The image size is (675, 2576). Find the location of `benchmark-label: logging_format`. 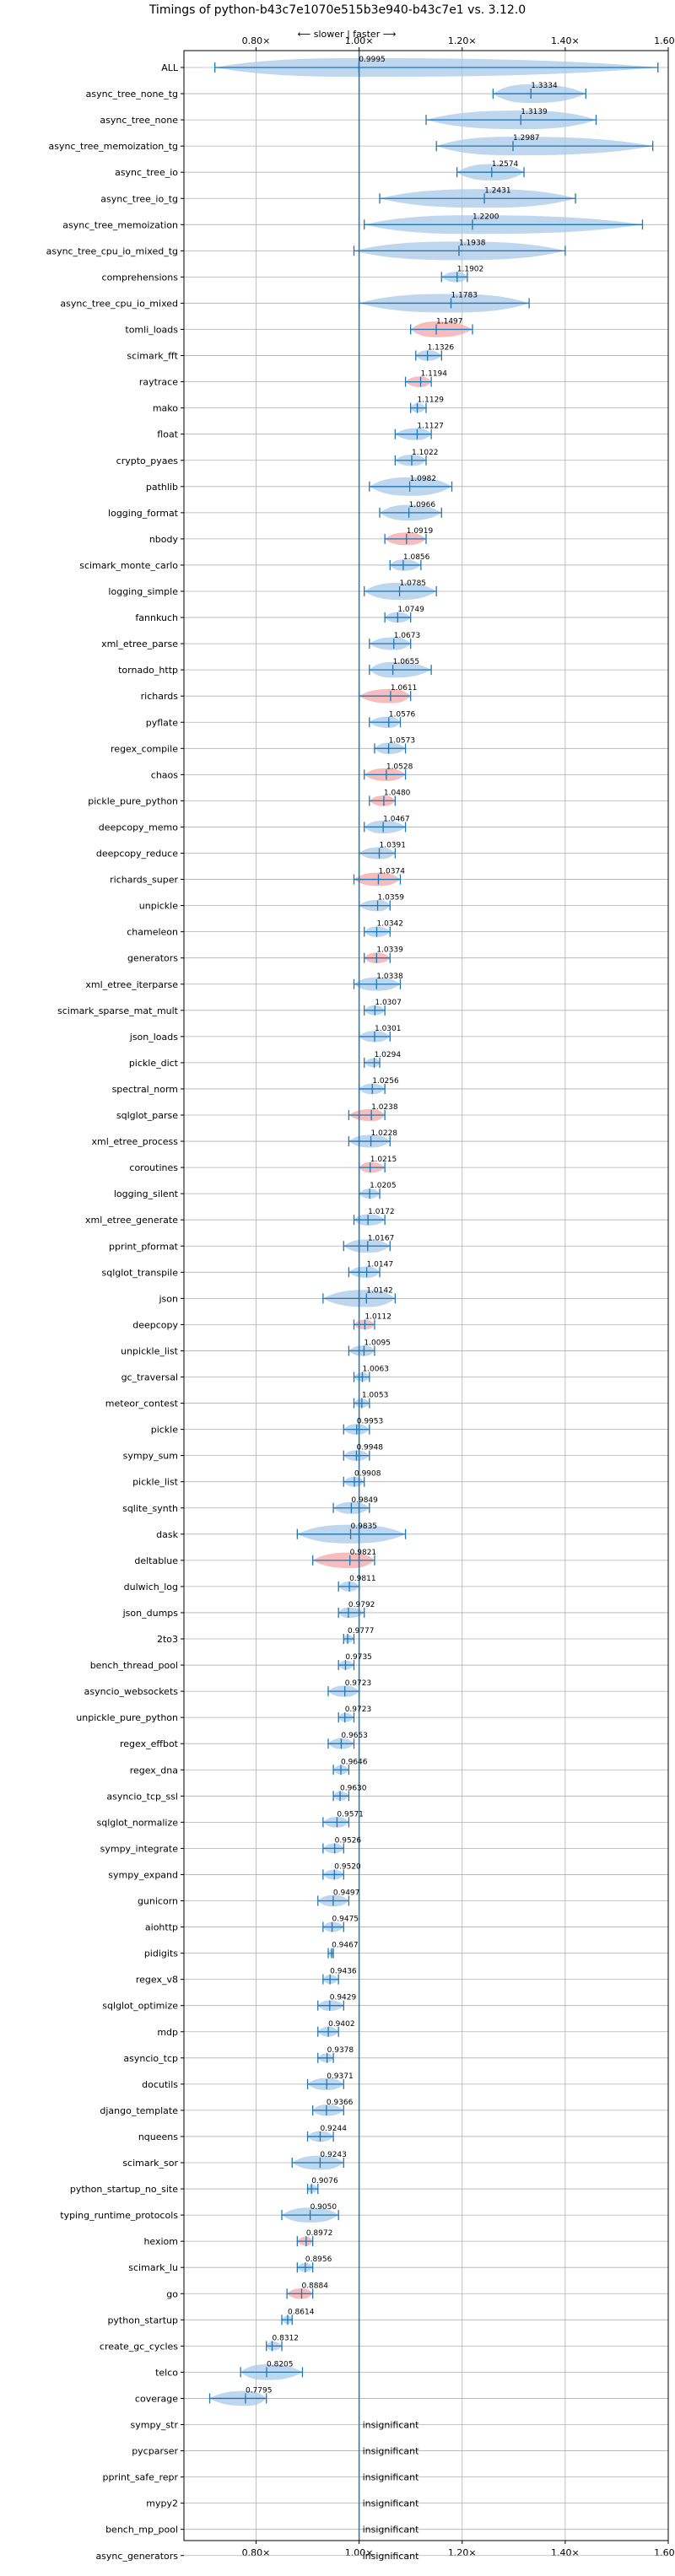

benchmark-label: logging_format is located at coordinates (143, 513).